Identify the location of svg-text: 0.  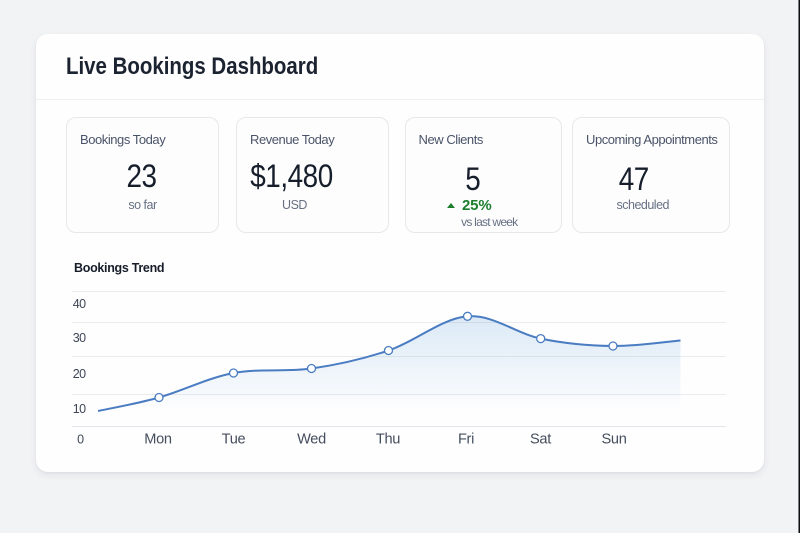
(80, 440).